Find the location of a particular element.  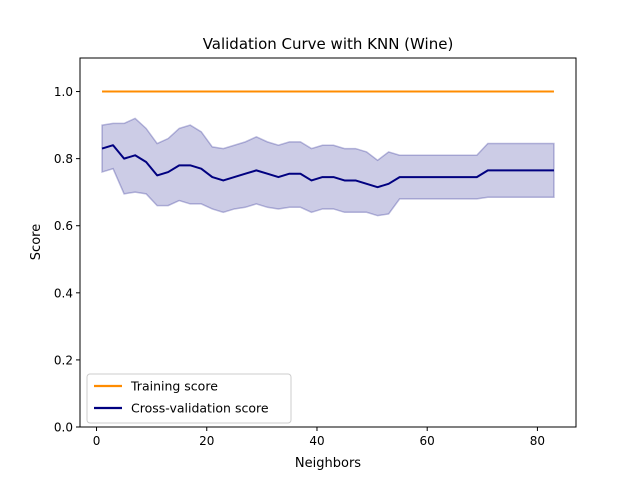

y-tick-label: 0.6 is located at coordinates (63, 226).